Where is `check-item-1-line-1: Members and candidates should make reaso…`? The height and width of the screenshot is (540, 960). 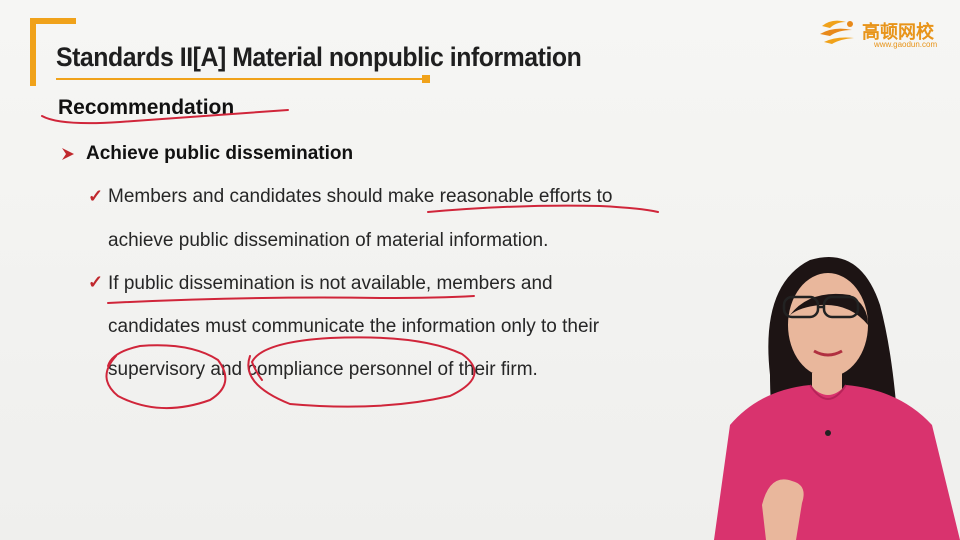
check-item-1-line-1: Members and candidates should make reaso… is located at coordinates (360, 196).